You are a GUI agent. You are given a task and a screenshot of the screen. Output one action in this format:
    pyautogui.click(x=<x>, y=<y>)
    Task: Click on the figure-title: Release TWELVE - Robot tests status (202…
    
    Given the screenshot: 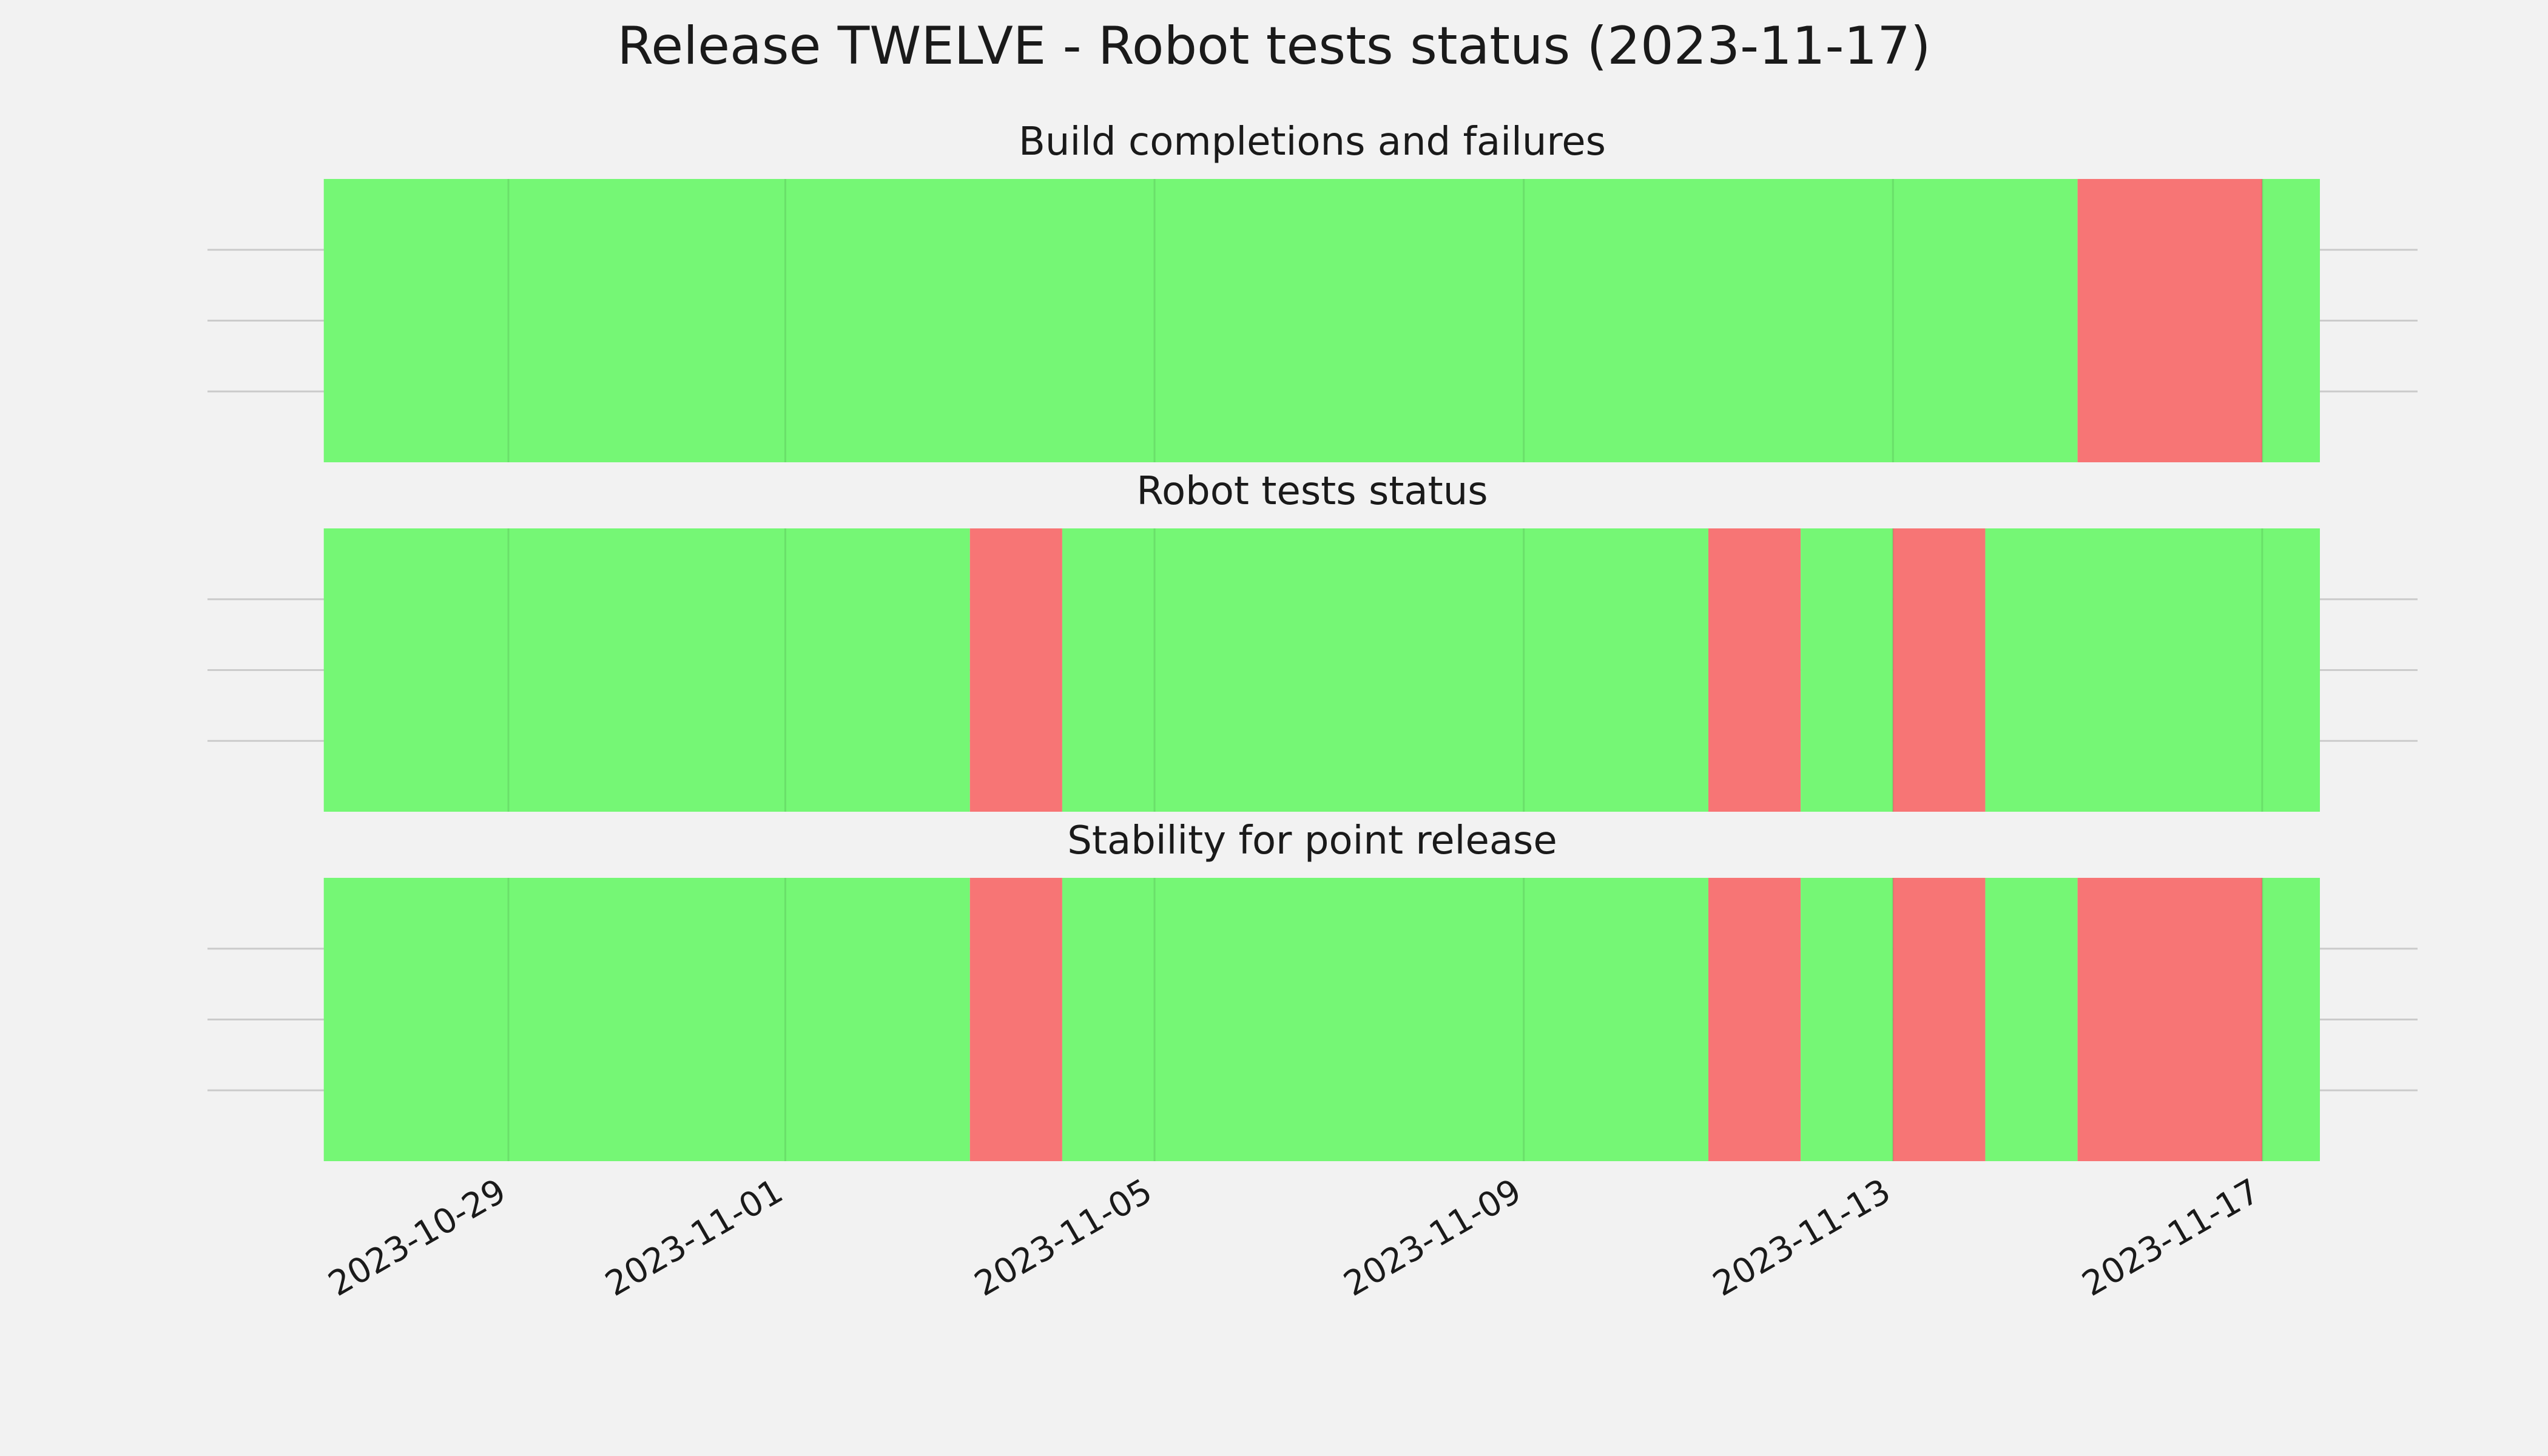 What is the action you would take?
    pyautogui.click(x=1273, y=46)
    